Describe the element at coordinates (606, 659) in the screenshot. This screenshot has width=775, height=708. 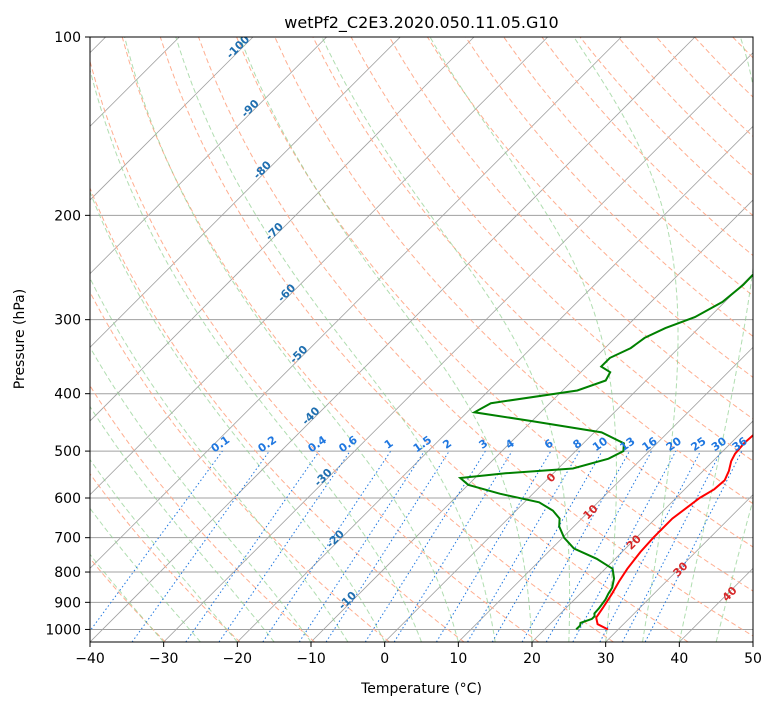
I see `x-tick-label: 30` at that location.